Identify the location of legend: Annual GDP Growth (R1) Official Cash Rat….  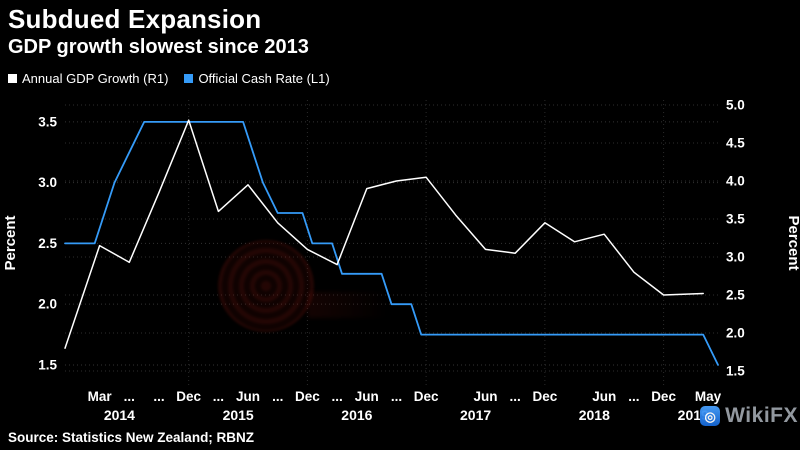
(169, 78).